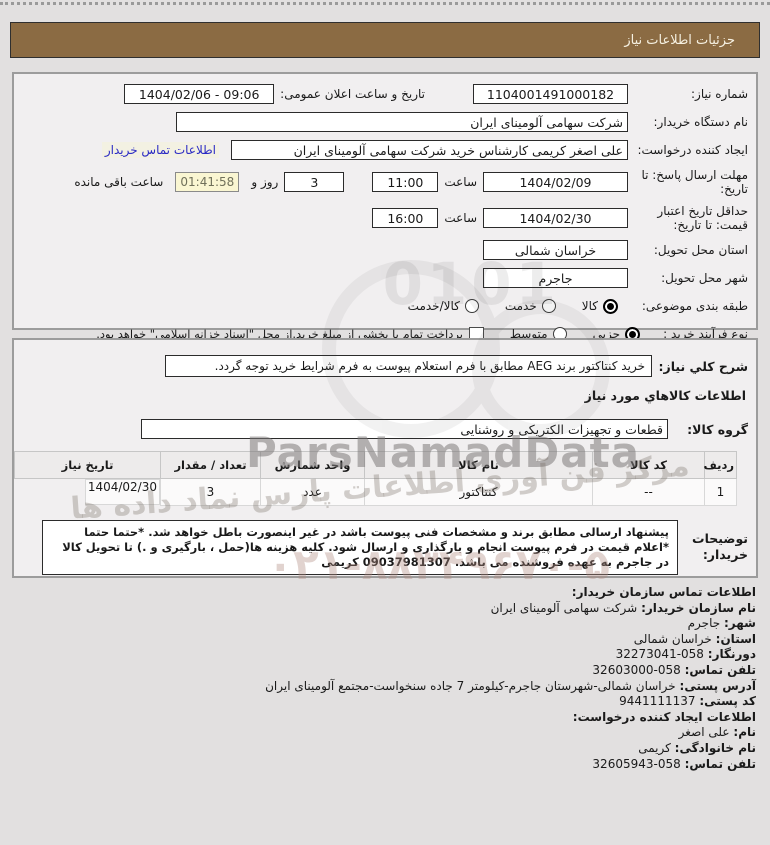 This screenshot has width=770, height=845. What do you see at coordinates (589, 306) in the screenshot?
I see `category-option-goods-label: کالا` at bounding box center [589, 306].